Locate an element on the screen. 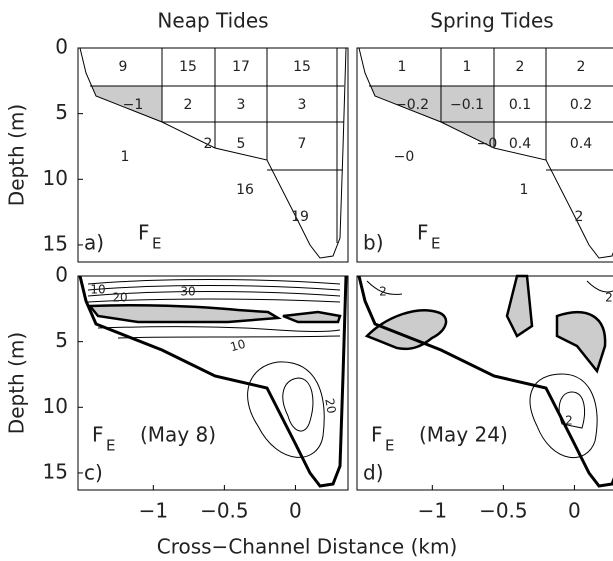 Image resolution: width=613 pixels, height=561 pixels. cell-value: 7 is located at coordinates (302, 144).